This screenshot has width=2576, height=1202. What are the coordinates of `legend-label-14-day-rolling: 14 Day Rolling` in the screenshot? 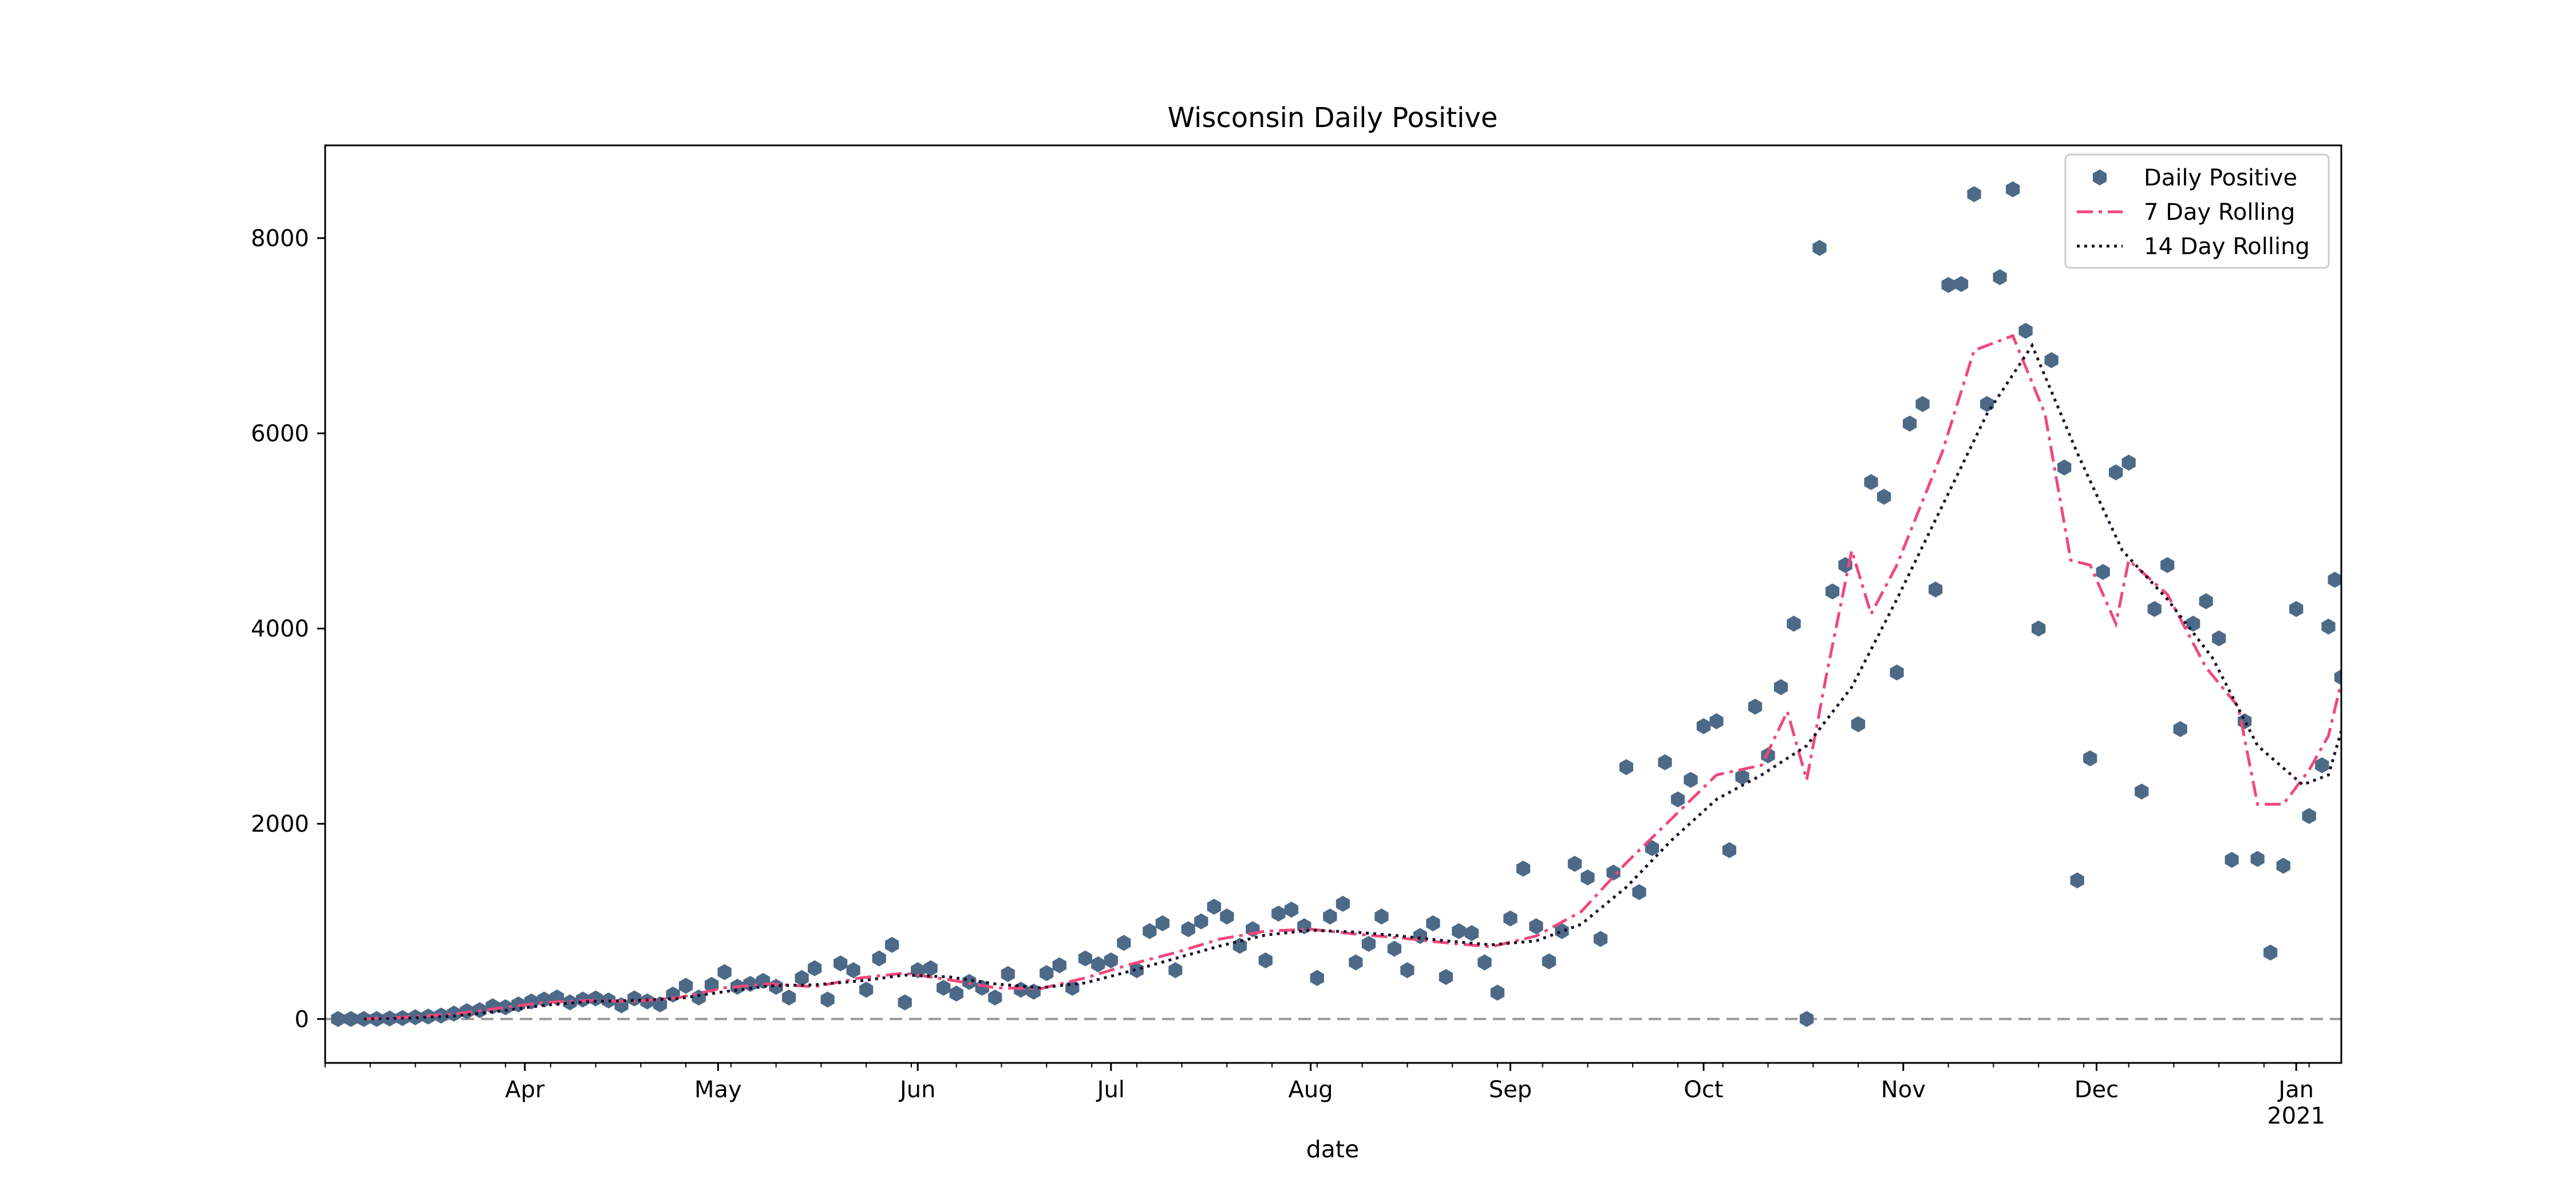 It's located at (2227, 247).